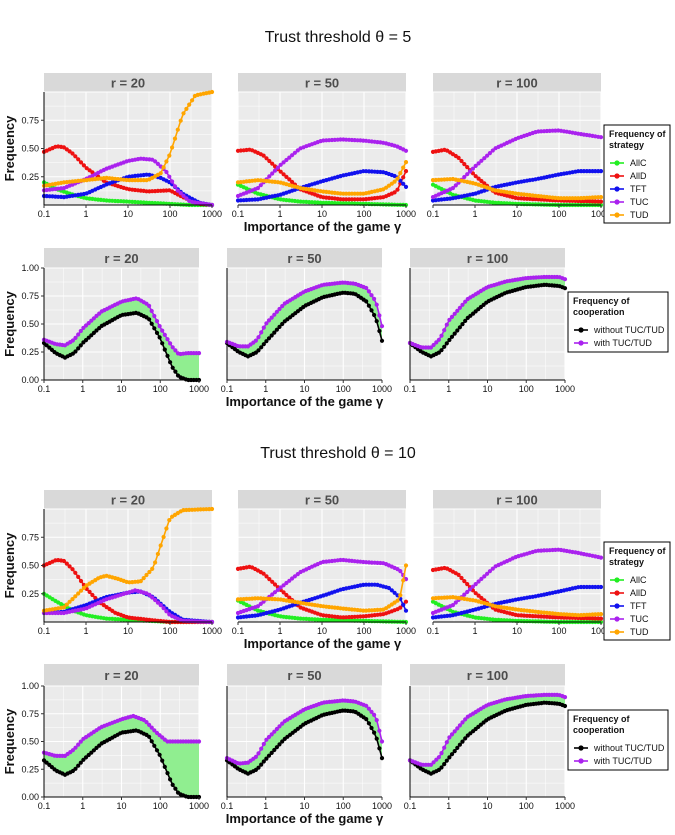  What do you see at coordinates (517, 164) in the screenshot?
I see `series-tuc` at bounding box center [517, 164].